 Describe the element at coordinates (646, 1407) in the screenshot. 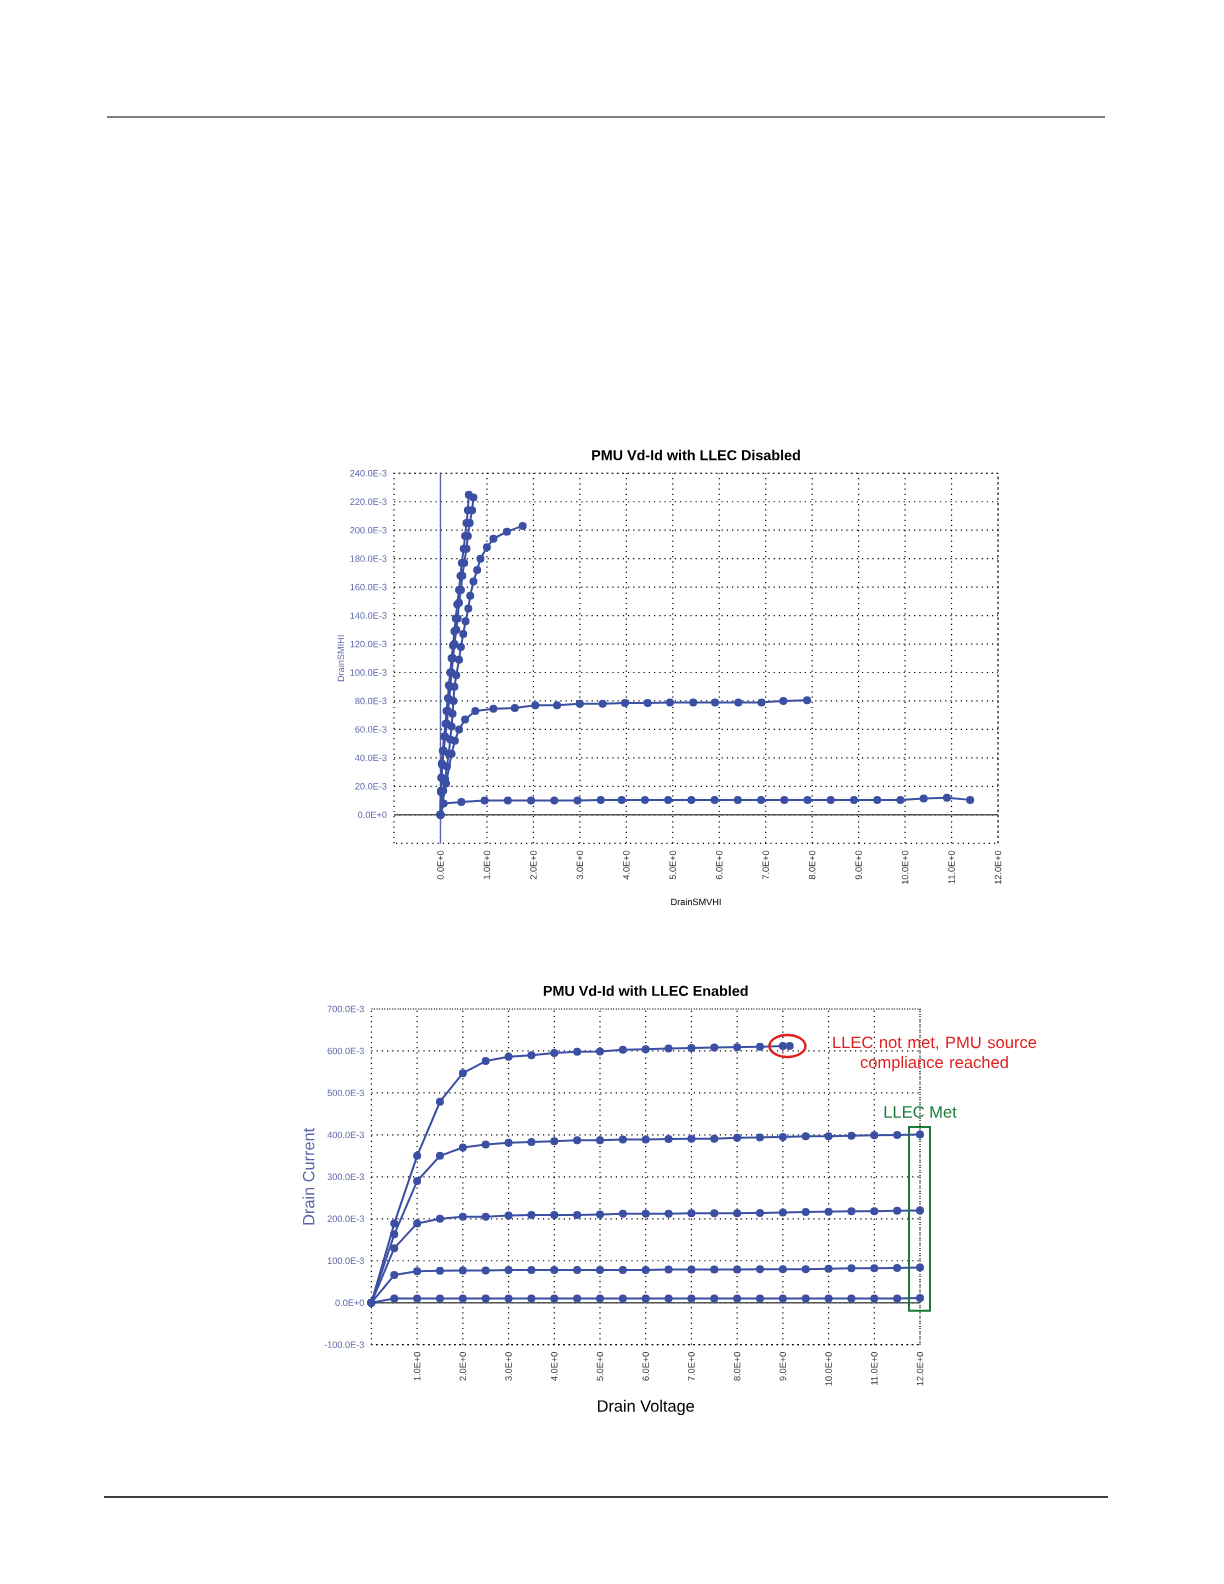

I see `x-axis-title: Drain Voltage` at that location.